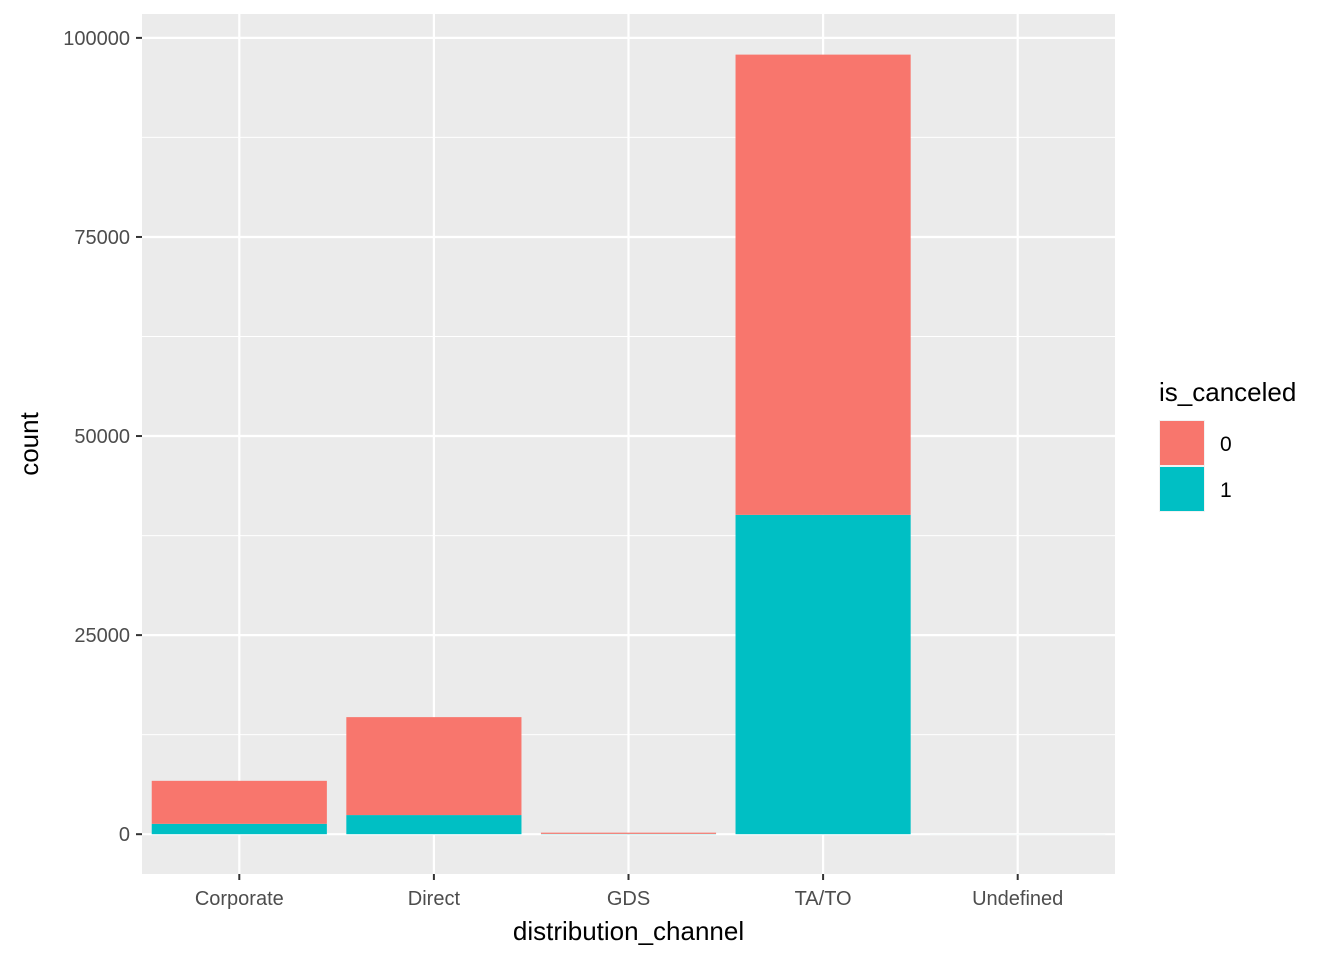 This screenshot has width=1344, height=960. What do you see at coordinates (823, 899) in the screenshot?
I see `x-tick-label: TA/TO` at bounding box center [823, 899].